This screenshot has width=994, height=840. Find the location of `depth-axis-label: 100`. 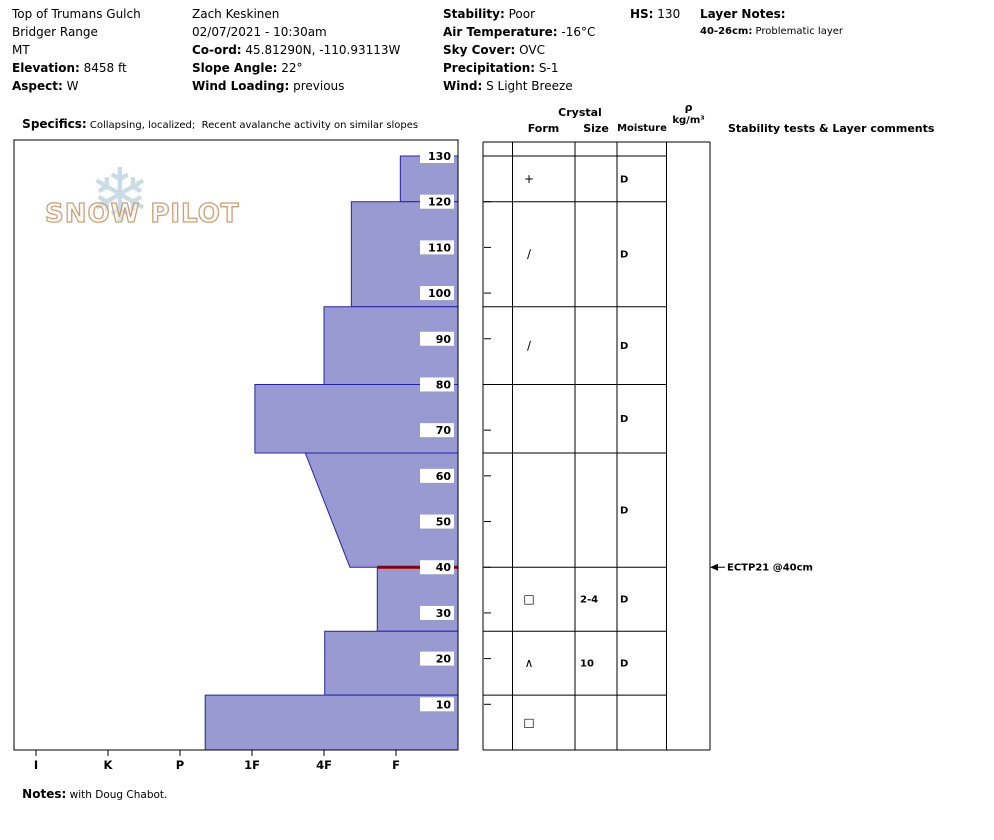

depth-axis-label: 100 is located at coordinates (439, 293).